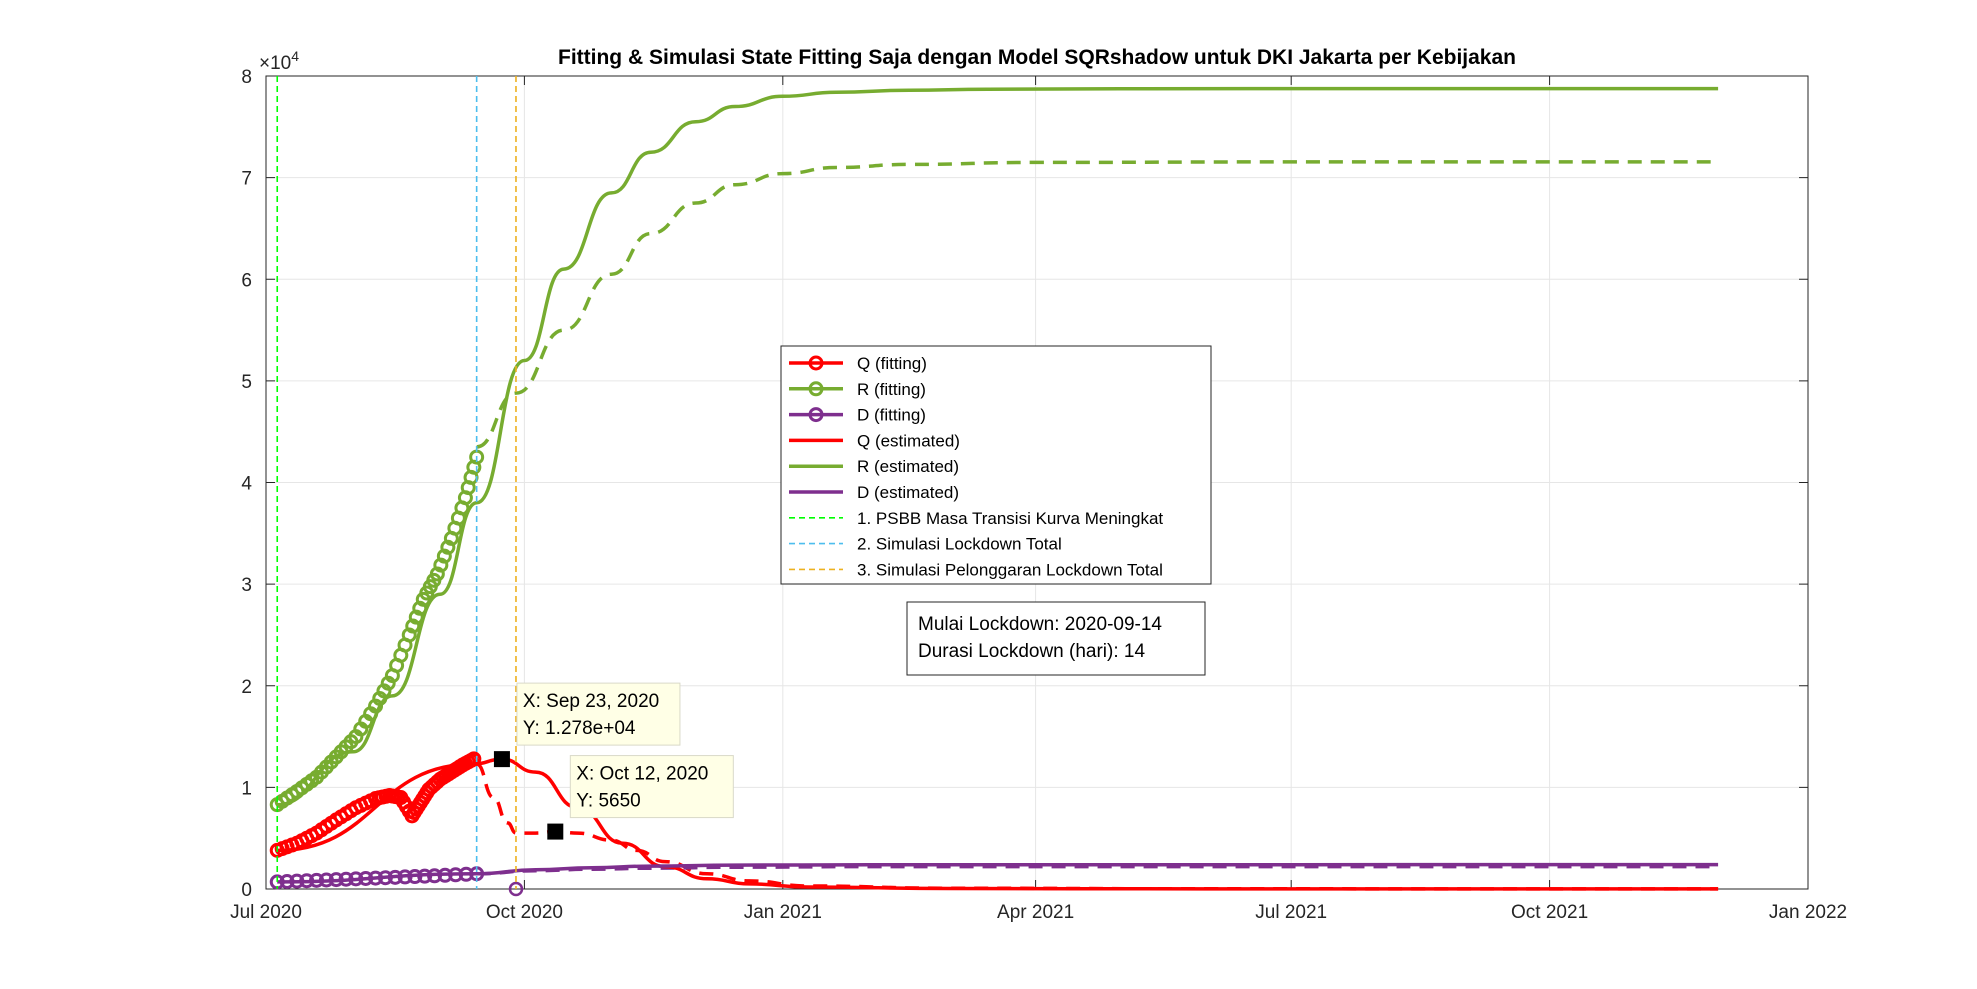  I want to click on legend-label: Q (estimated), so click(908, 440).